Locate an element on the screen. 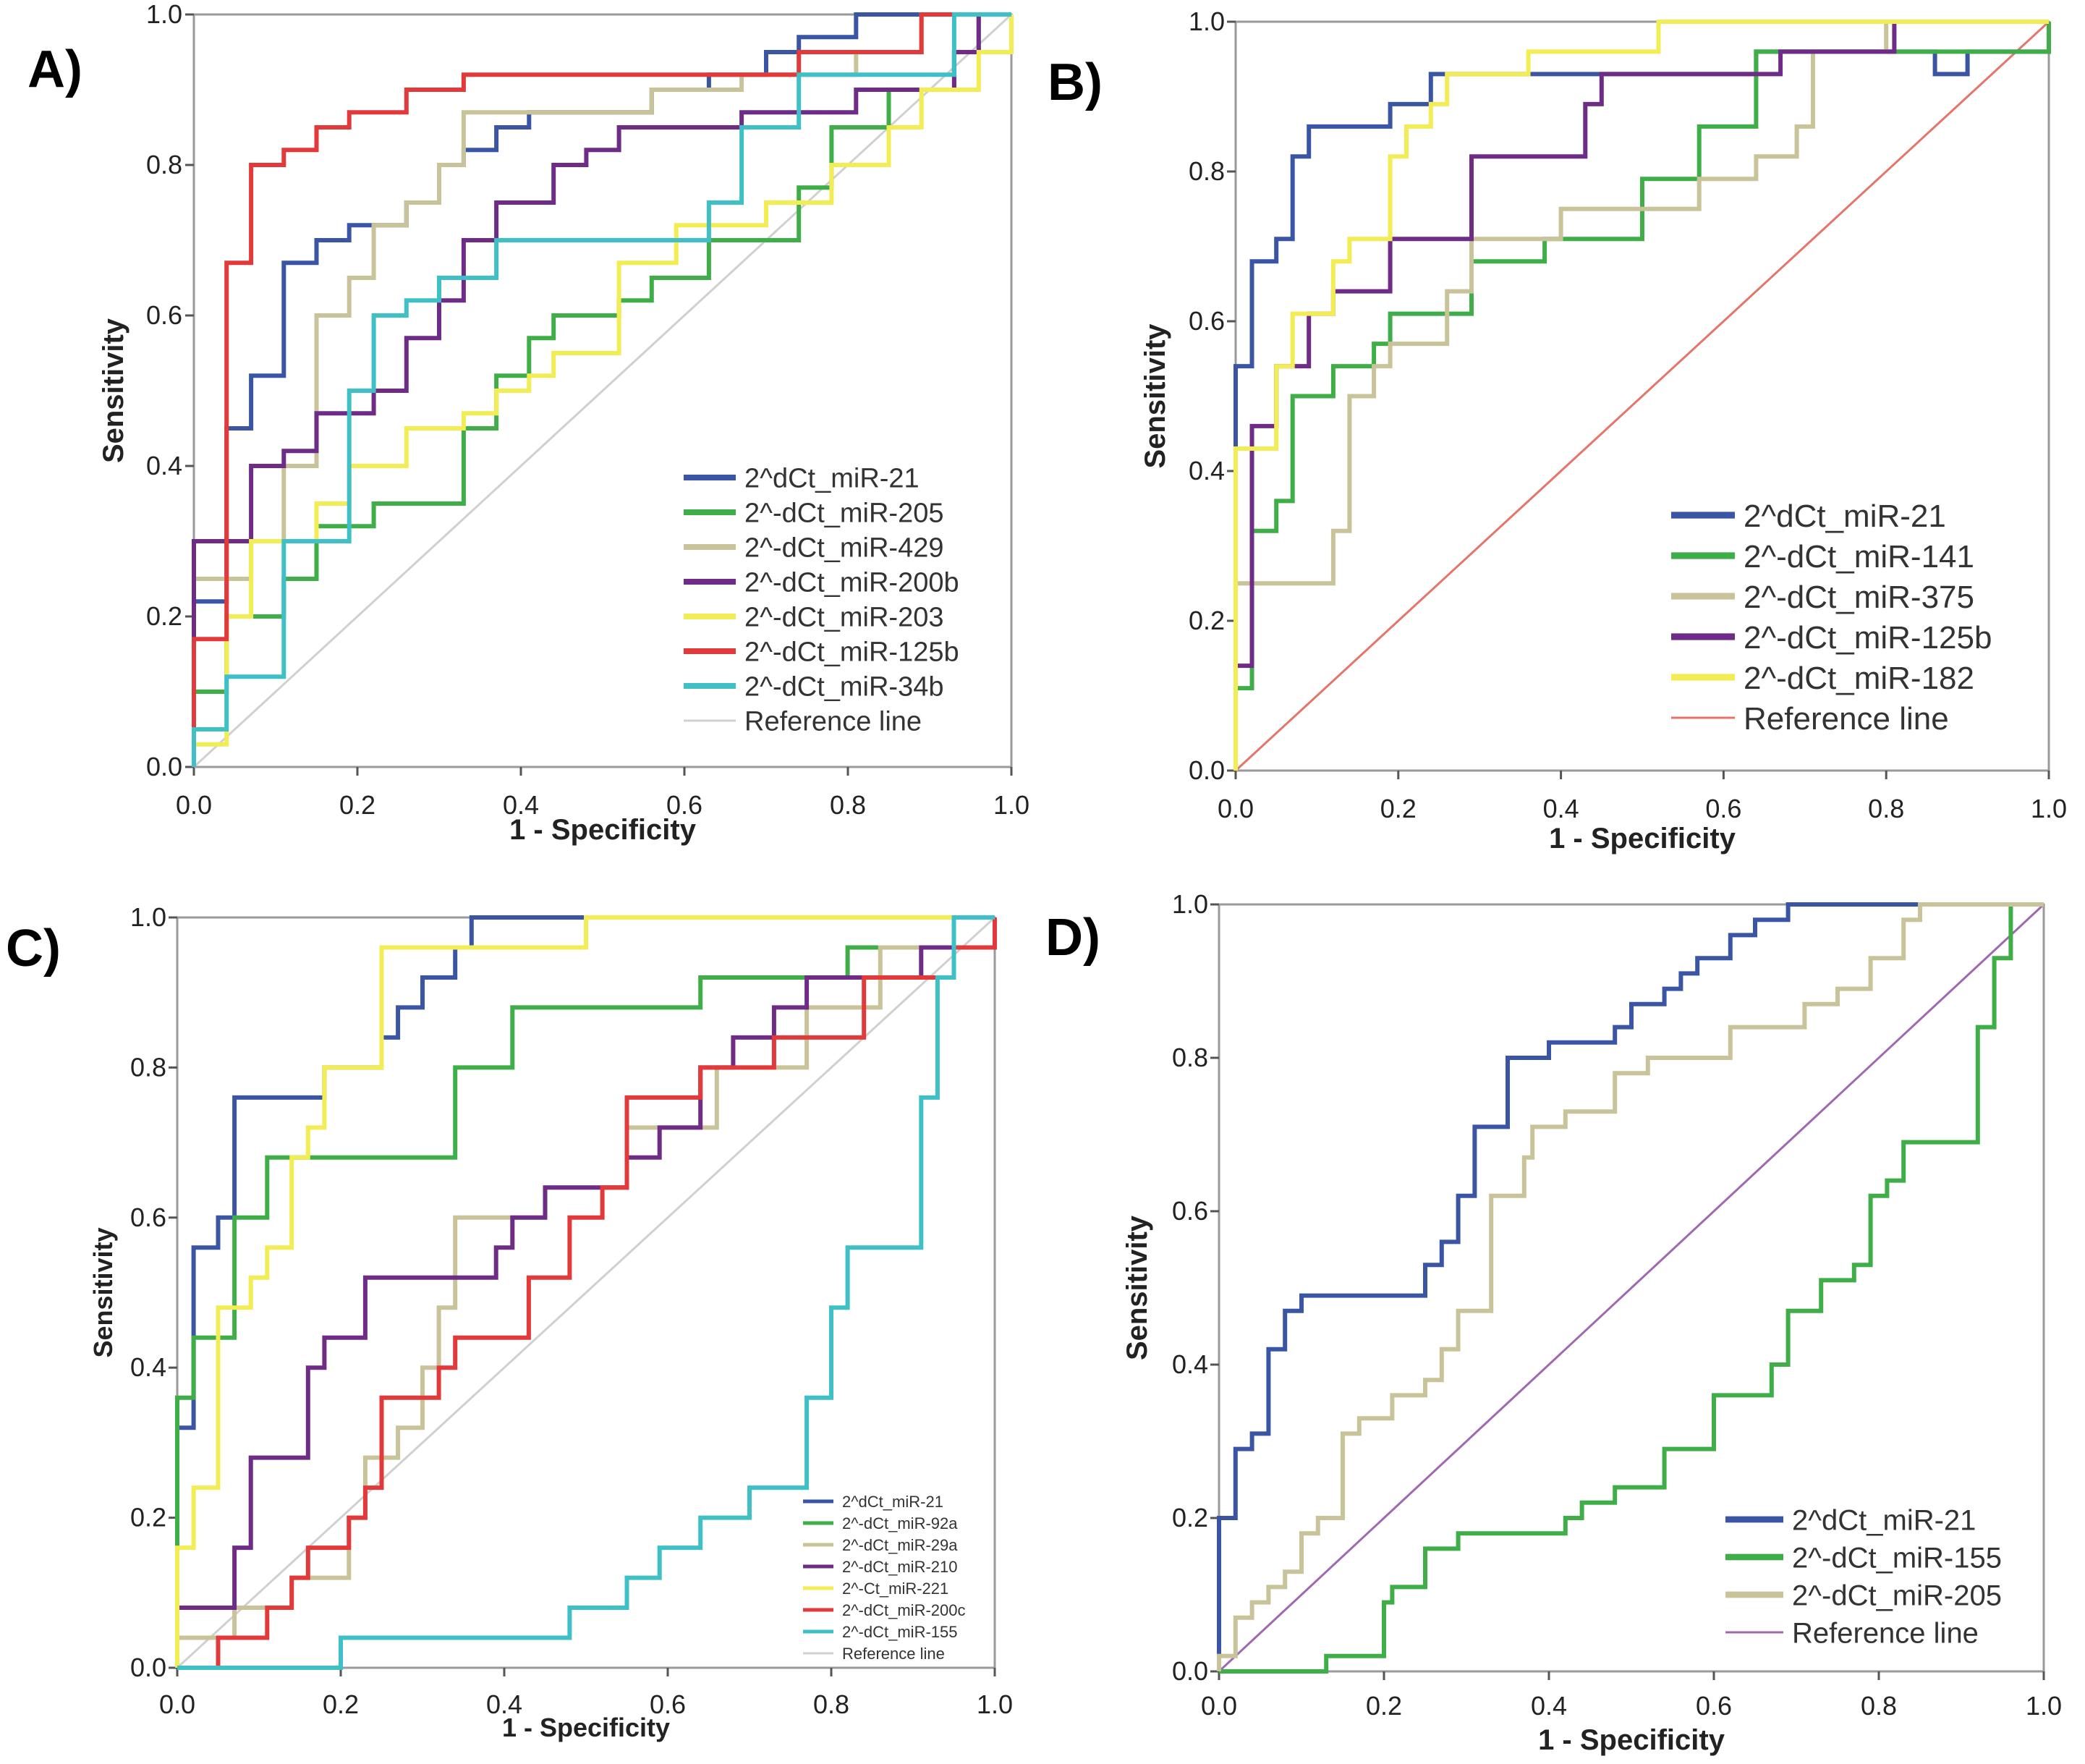 The width and height of the screenshot is (2085, 1764). panel-b-legend-label: 2^-dCt_miR-125b is located at coordinates (1868, 638).